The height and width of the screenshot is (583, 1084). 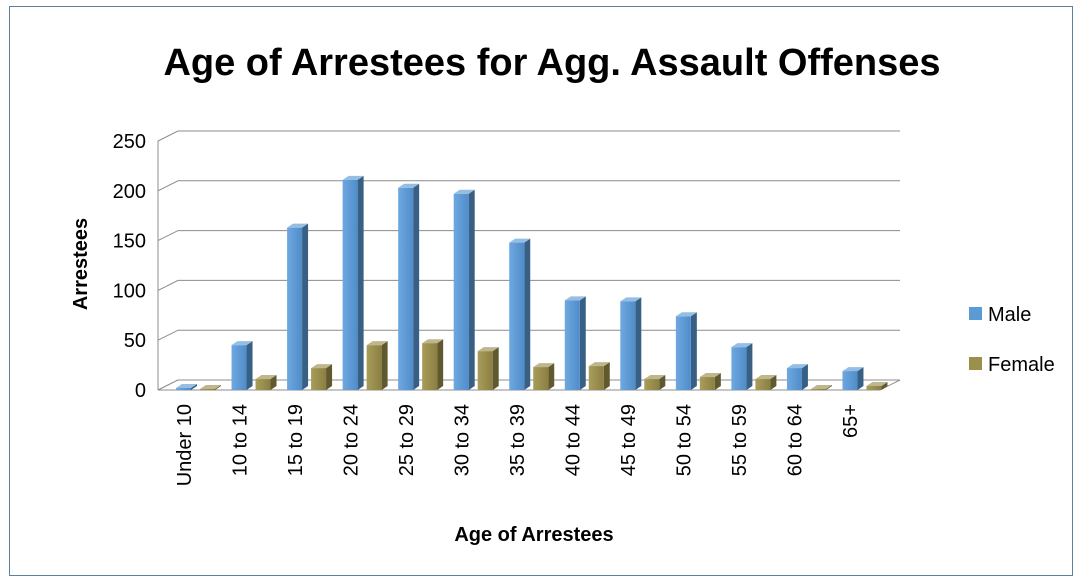 I want to click on x-tick-label: 45 to 49, so click(x=629, y=440).